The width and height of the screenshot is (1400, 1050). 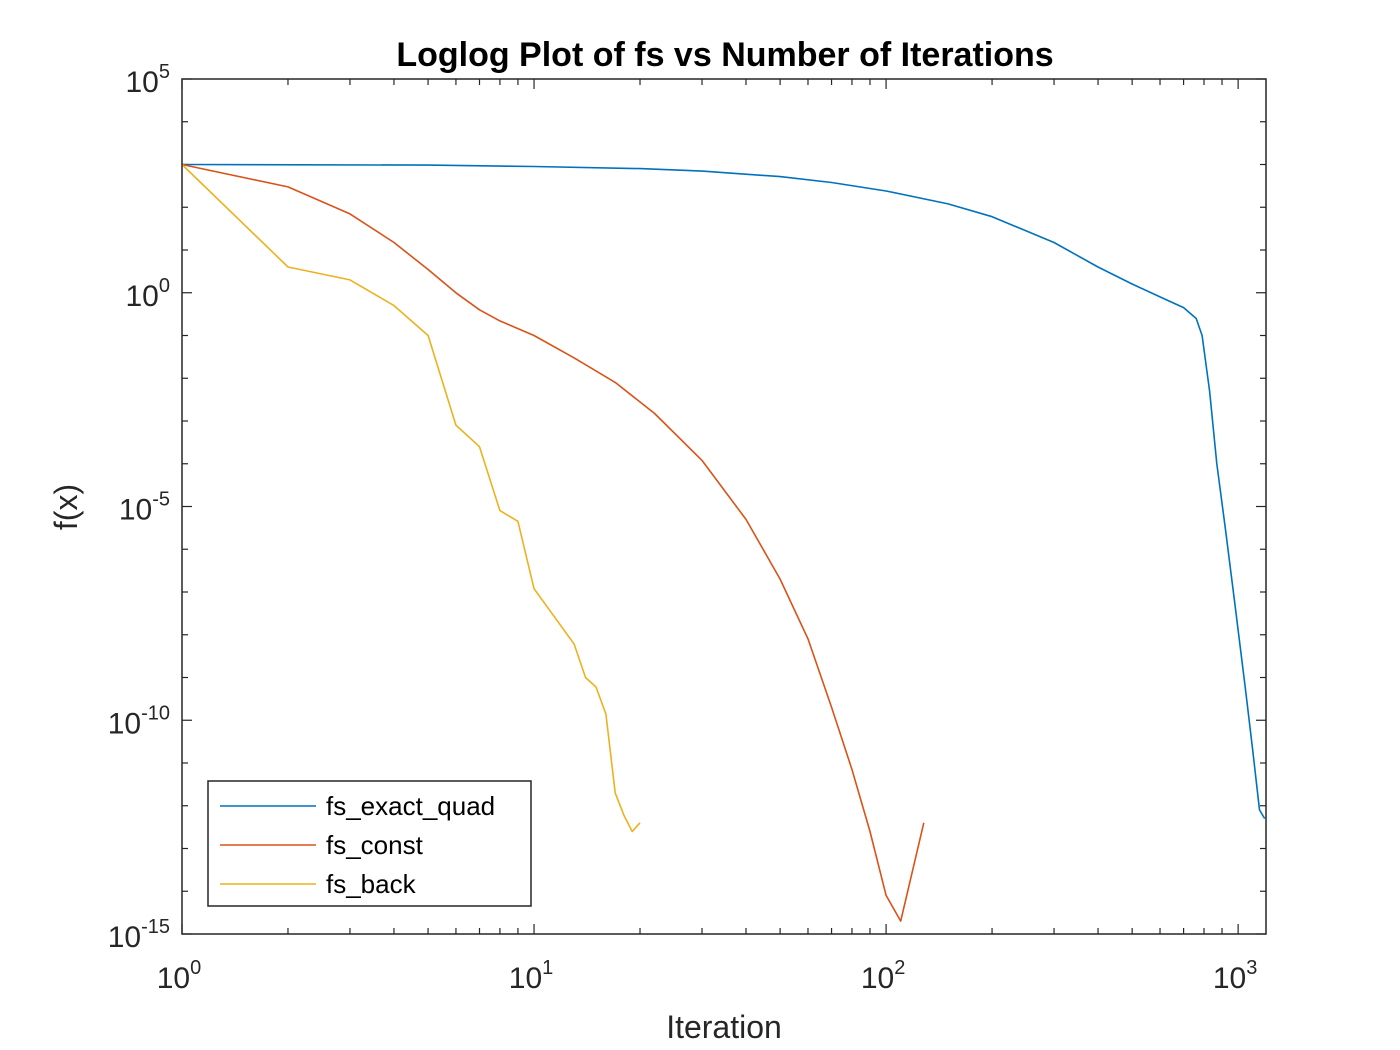 What do you see at coordinates (531, 976) in the screenshot?
I see `x-tick-label: 10¹` at bounding box center [531, 976].